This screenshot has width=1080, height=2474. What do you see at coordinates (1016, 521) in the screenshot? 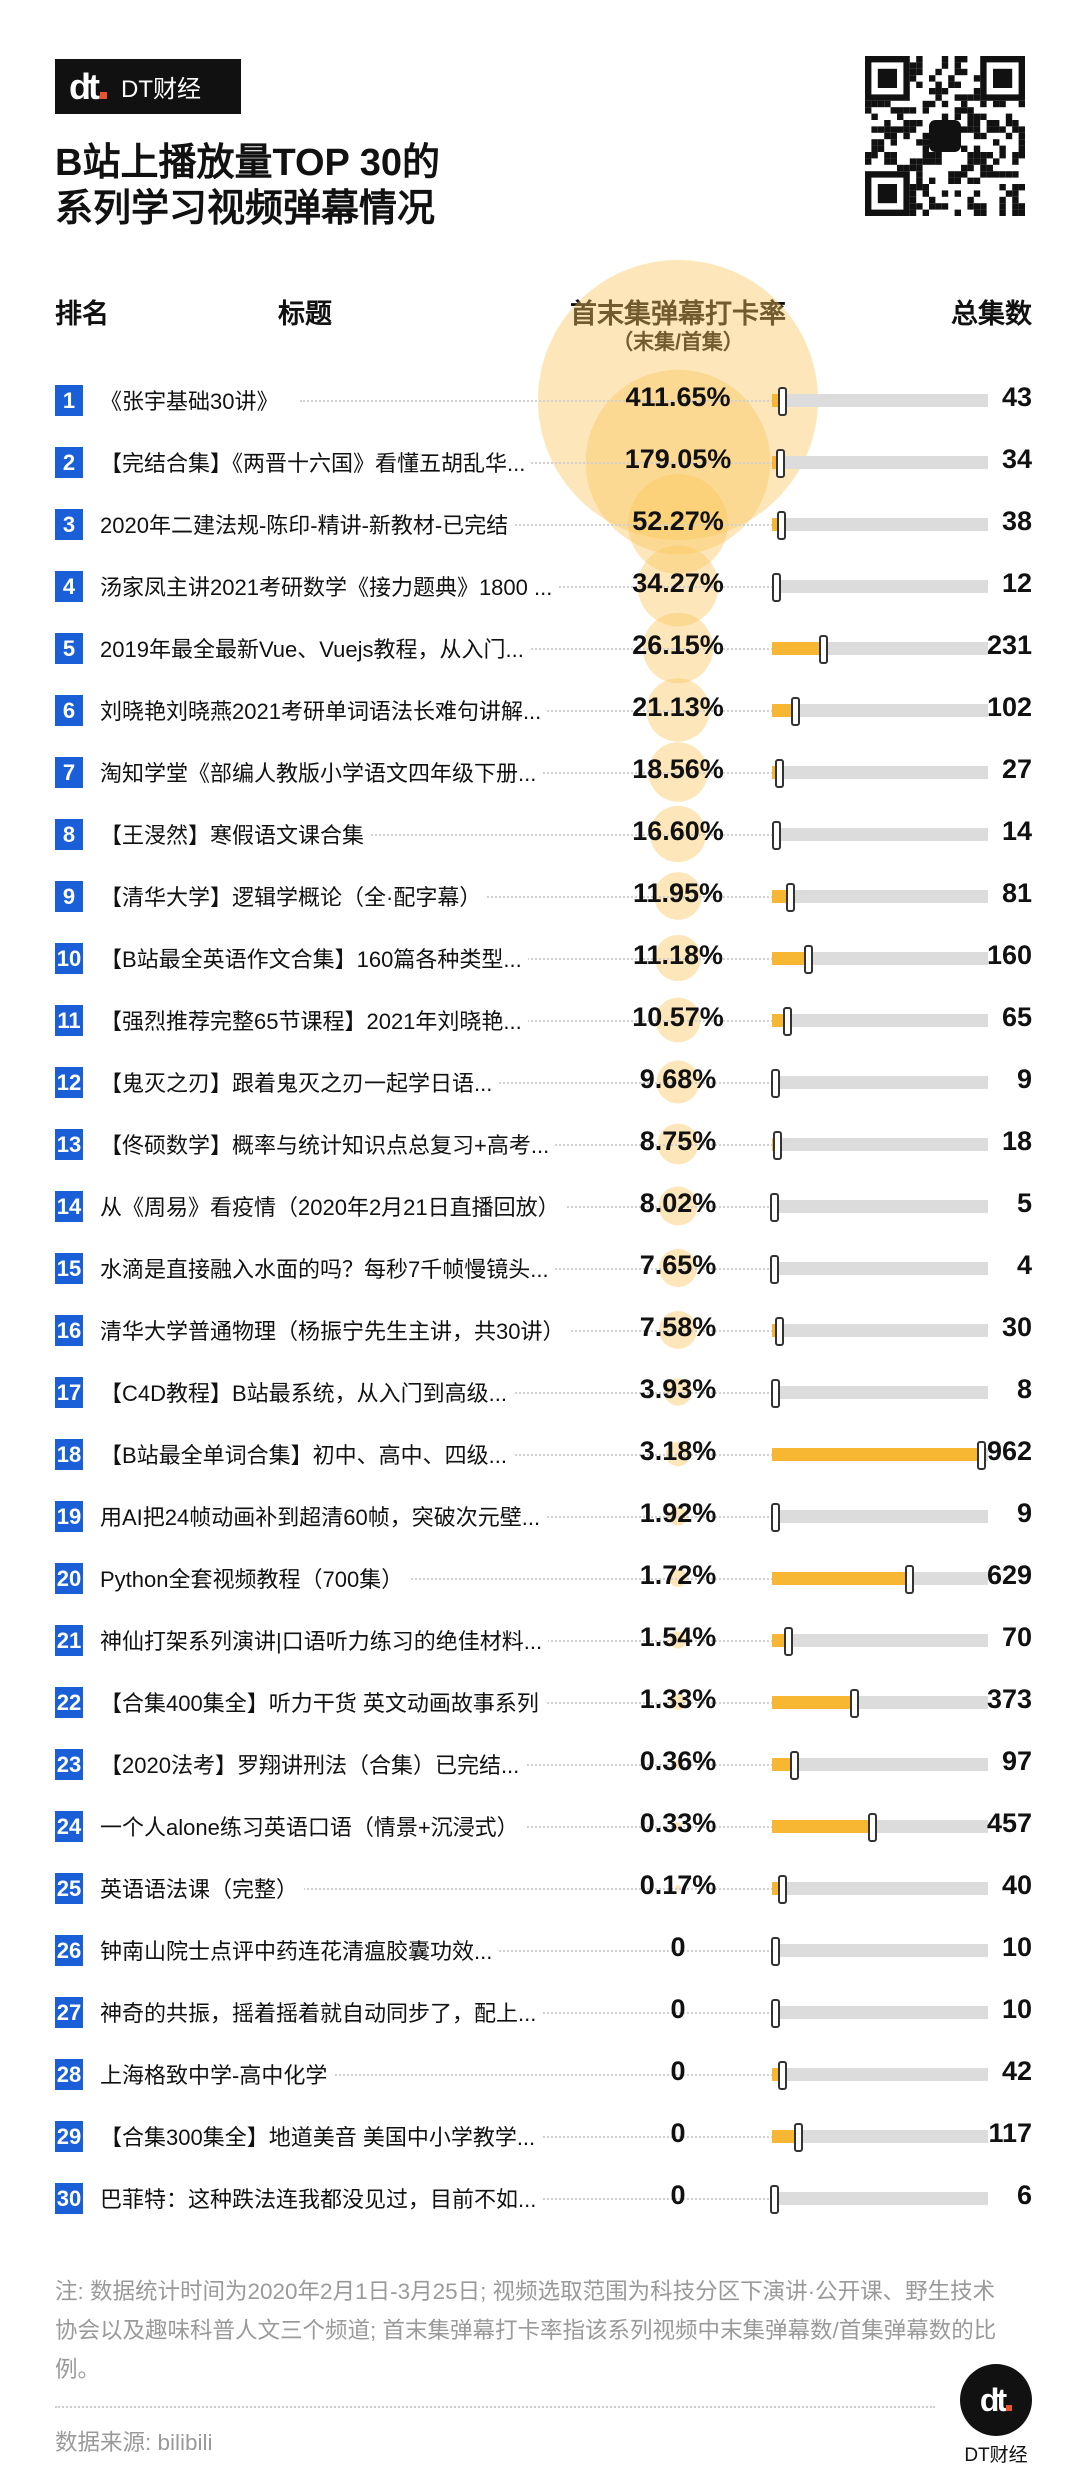
I see `episodes-count: 38` at bounding box center [1016, 521].